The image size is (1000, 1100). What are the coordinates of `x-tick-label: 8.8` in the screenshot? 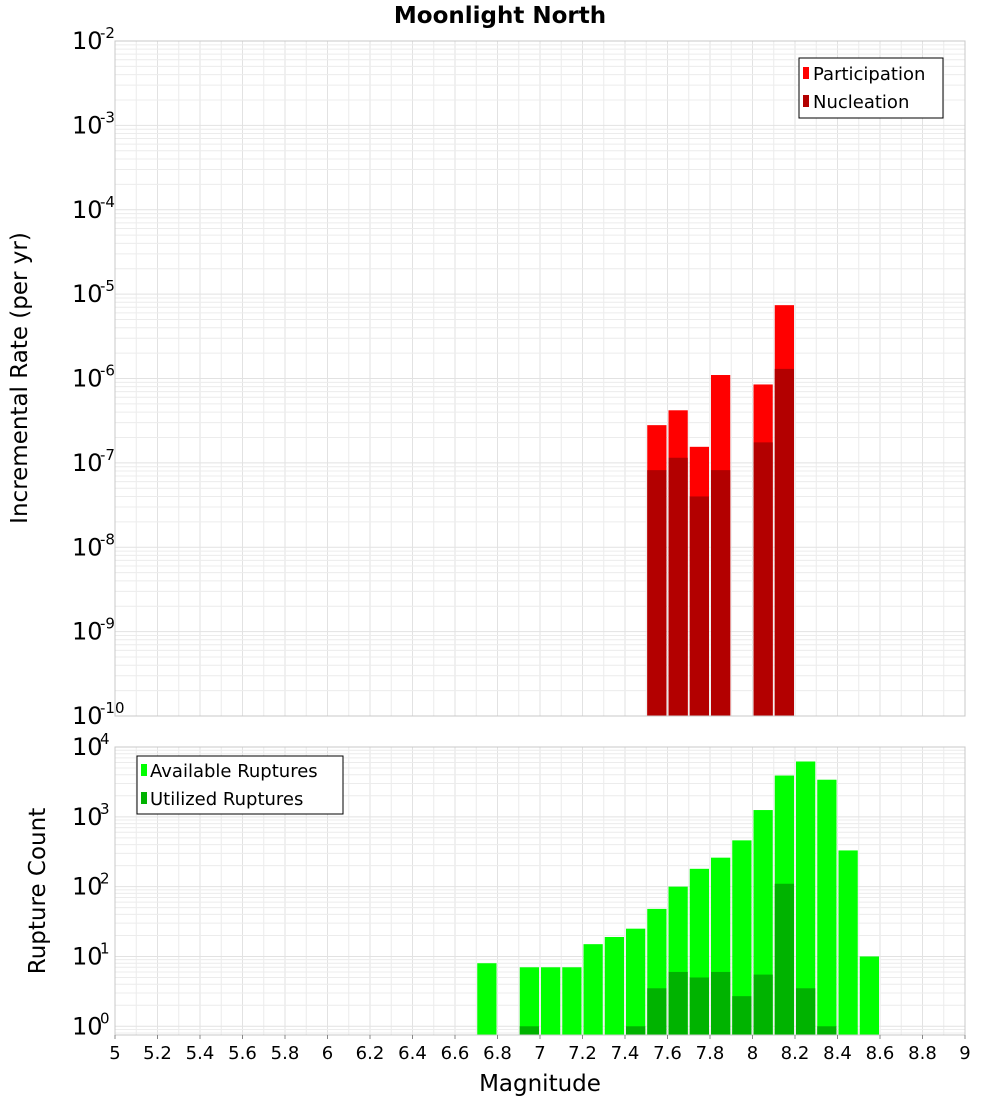 It's located at (922, 1053).